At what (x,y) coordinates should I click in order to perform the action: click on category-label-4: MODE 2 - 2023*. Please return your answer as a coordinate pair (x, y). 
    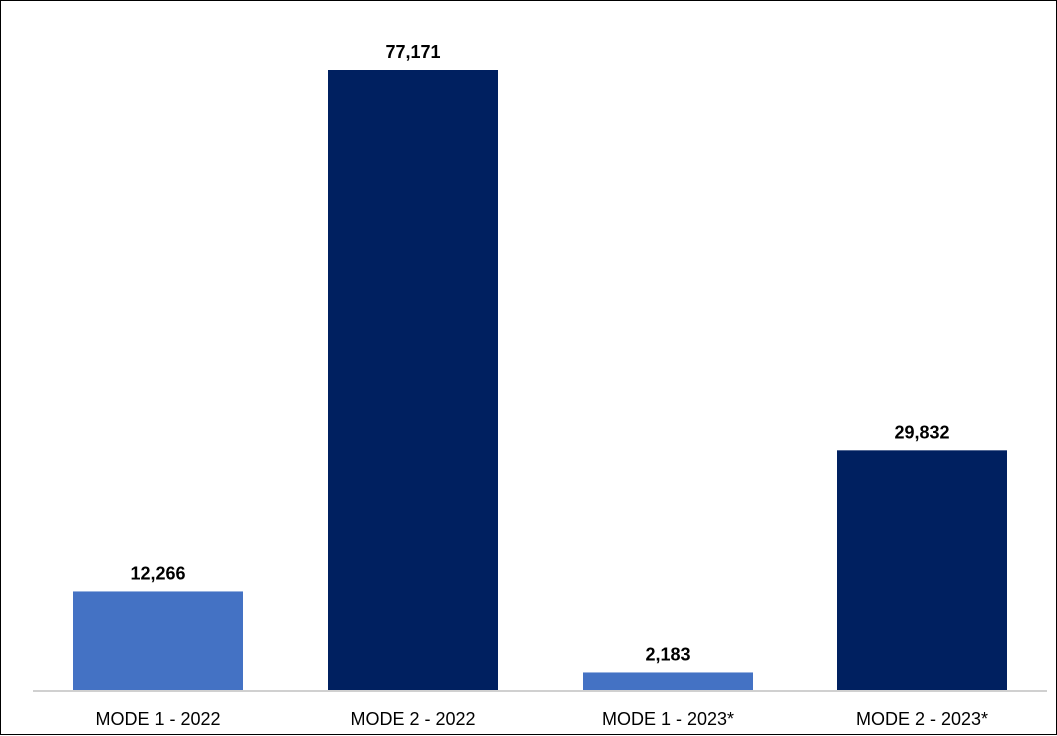
    Looking at the image, I should click on (922, 719).